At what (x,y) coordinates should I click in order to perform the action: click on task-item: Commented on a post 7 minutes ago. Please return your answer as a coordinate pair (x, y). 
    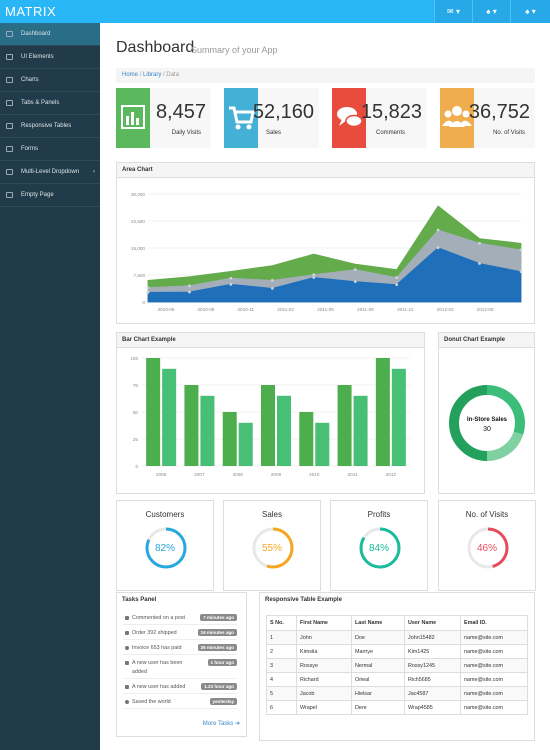
    Looking at the image, I should click on (180, 618).